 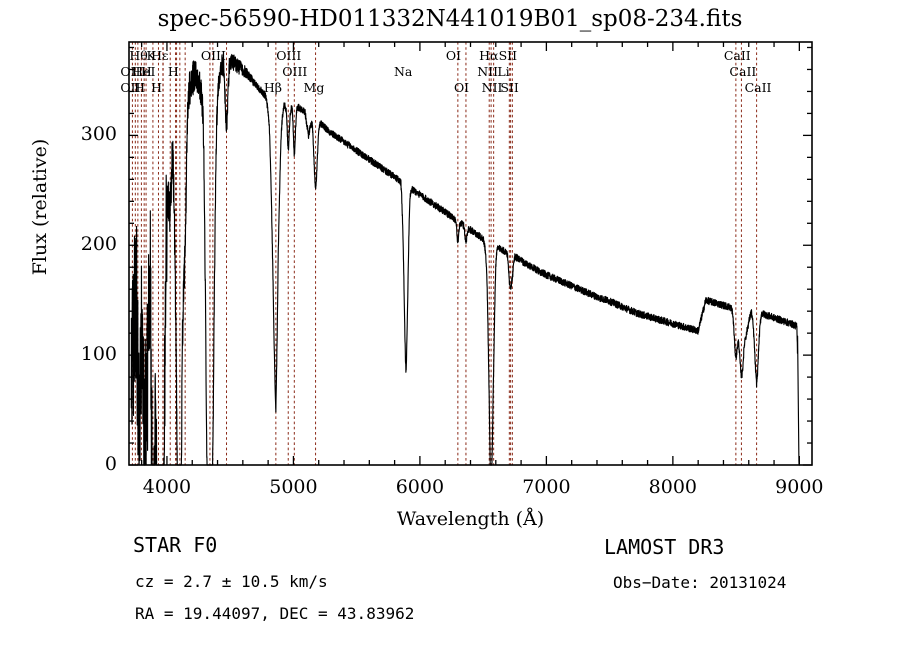 I want to click on y-axis-tick-label: 300, so click(x=98, y=134).